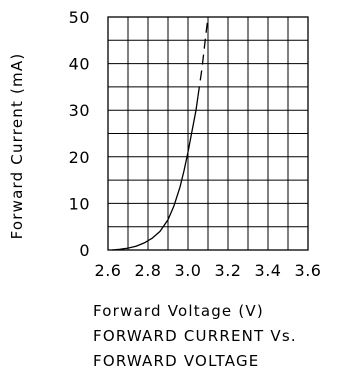  Describe the element at coordinates (108, 270) in the screenshot. I see `x-tick-label: 2.6` at that location.